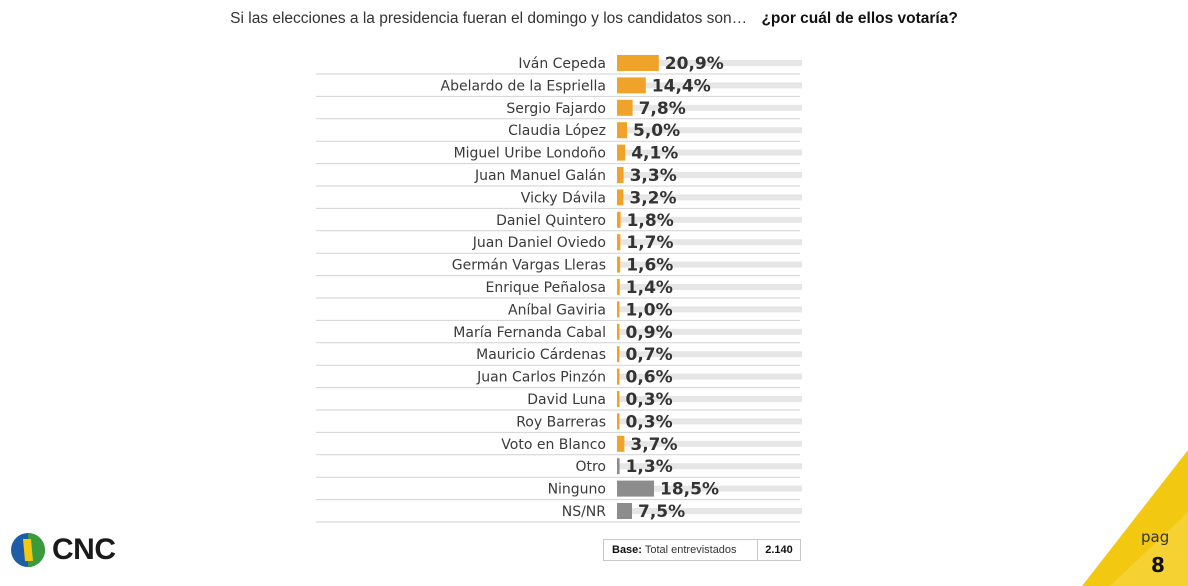  I want to click on value-label: 1,3%, so click(649, 467).